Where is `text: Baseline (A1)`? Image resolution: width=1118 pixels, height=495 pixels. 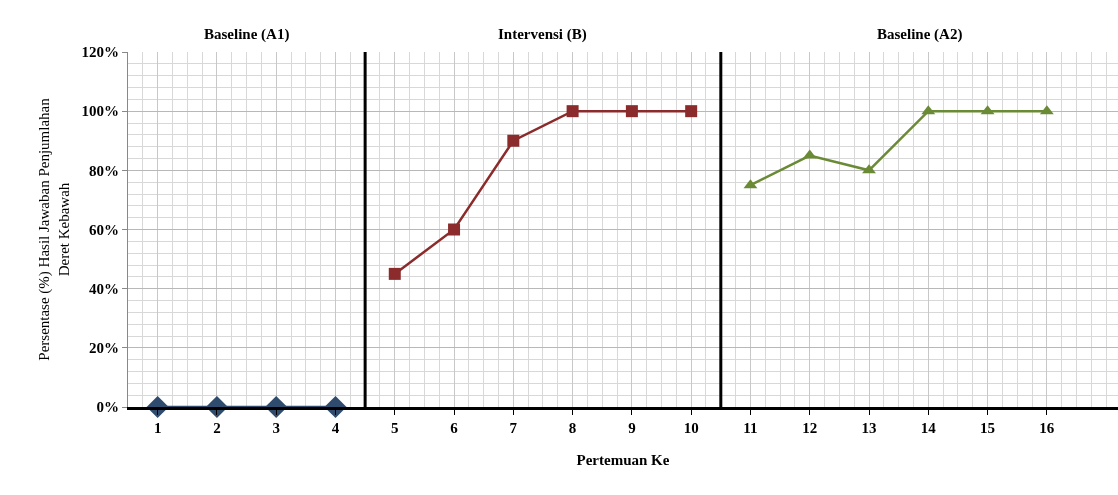
text: Baseline (A1) is located at coordinates (247, 34).